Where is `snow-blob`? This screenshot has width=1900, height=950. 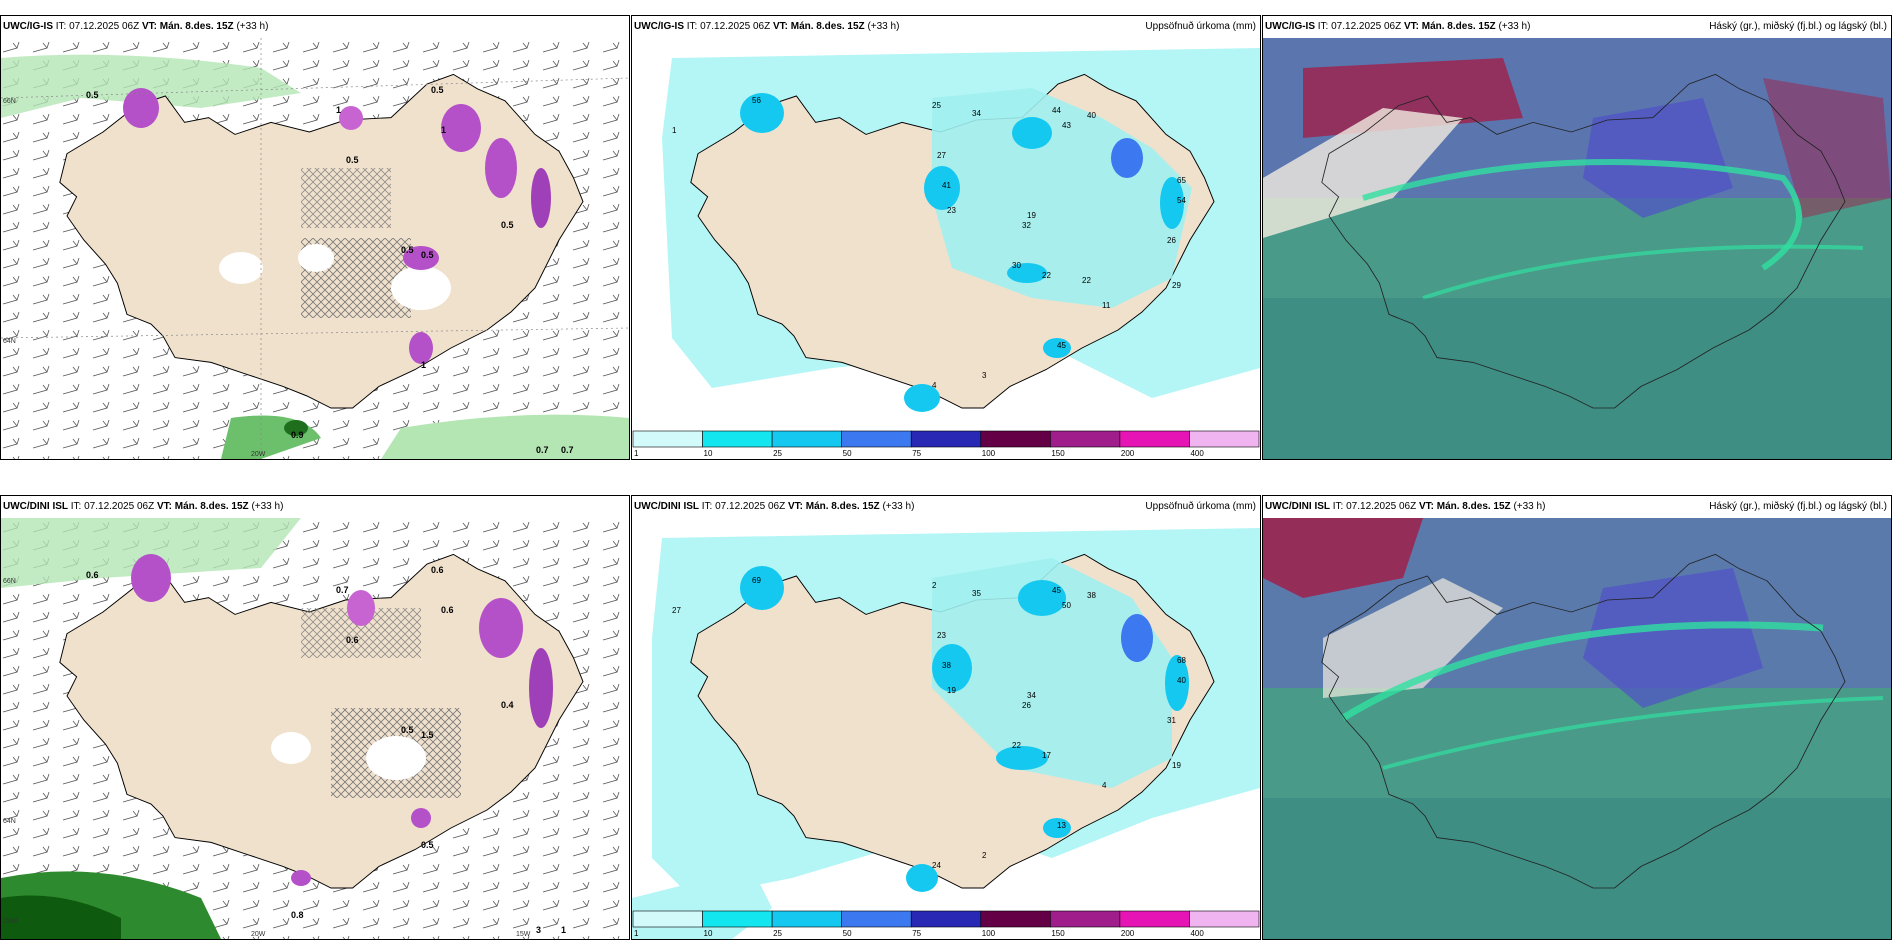 snow-blob is located at coordinates (141, 108).